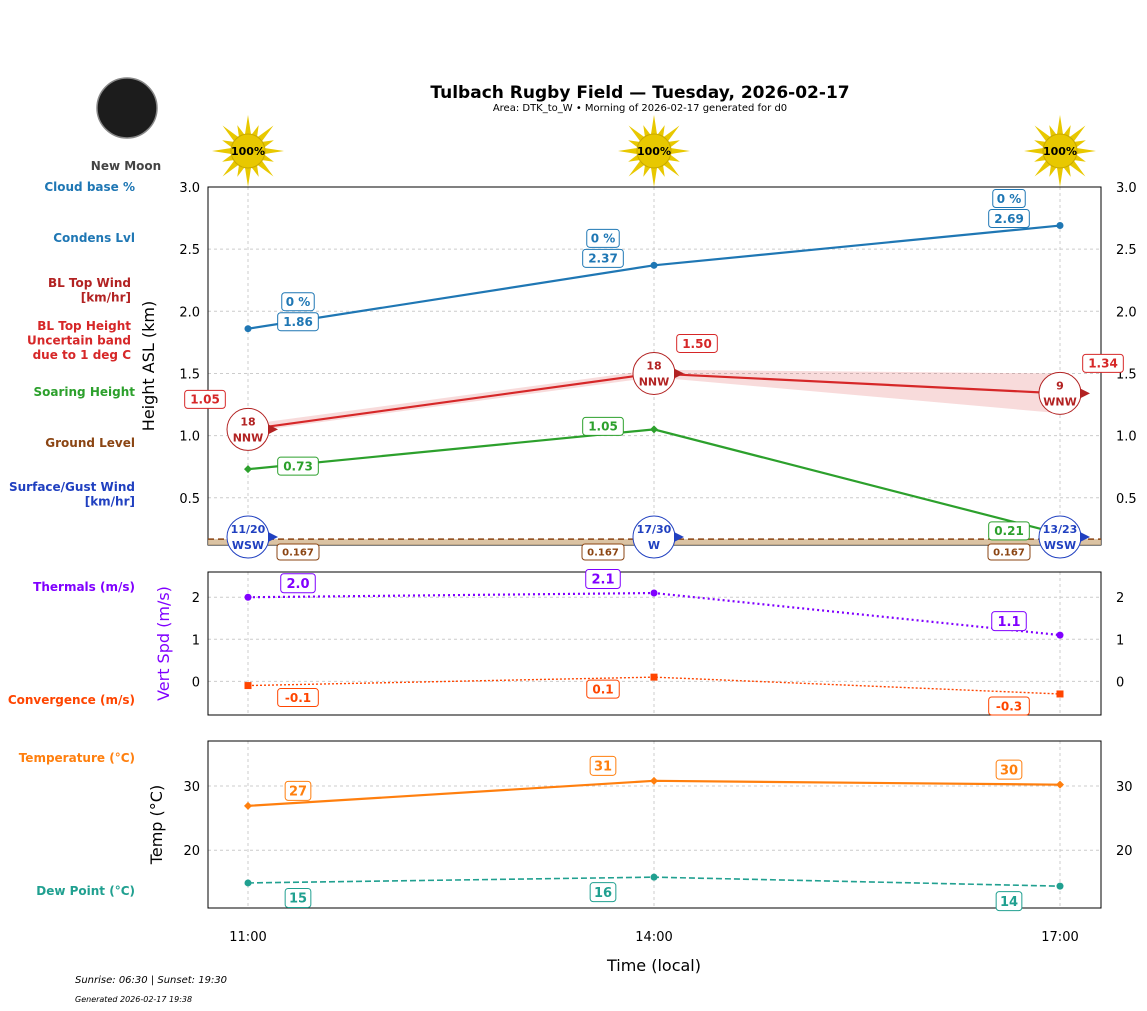 This screenshot has width=1147, height=1011. What do you see at coordinates (1060, 151) in the screenshot?
I see `sun-icon` at bounding box center [1060, 151].